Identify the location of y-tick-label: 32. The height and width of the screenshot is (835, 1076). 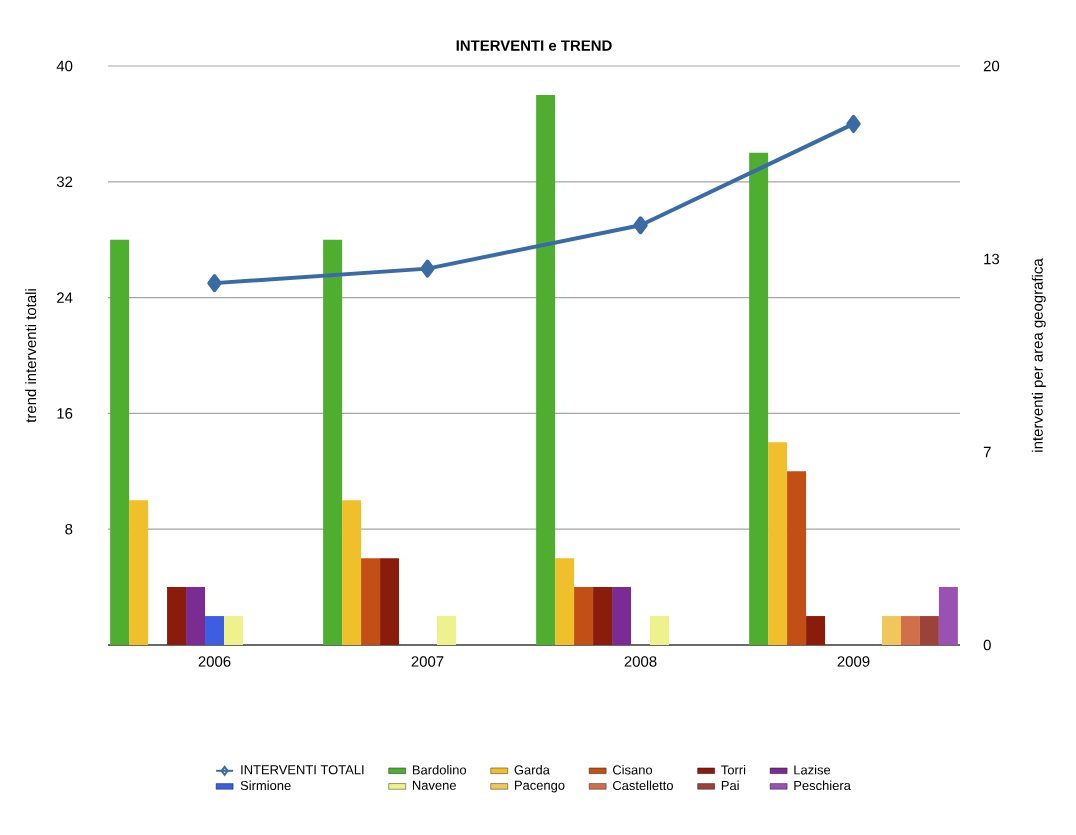
(64, 182).